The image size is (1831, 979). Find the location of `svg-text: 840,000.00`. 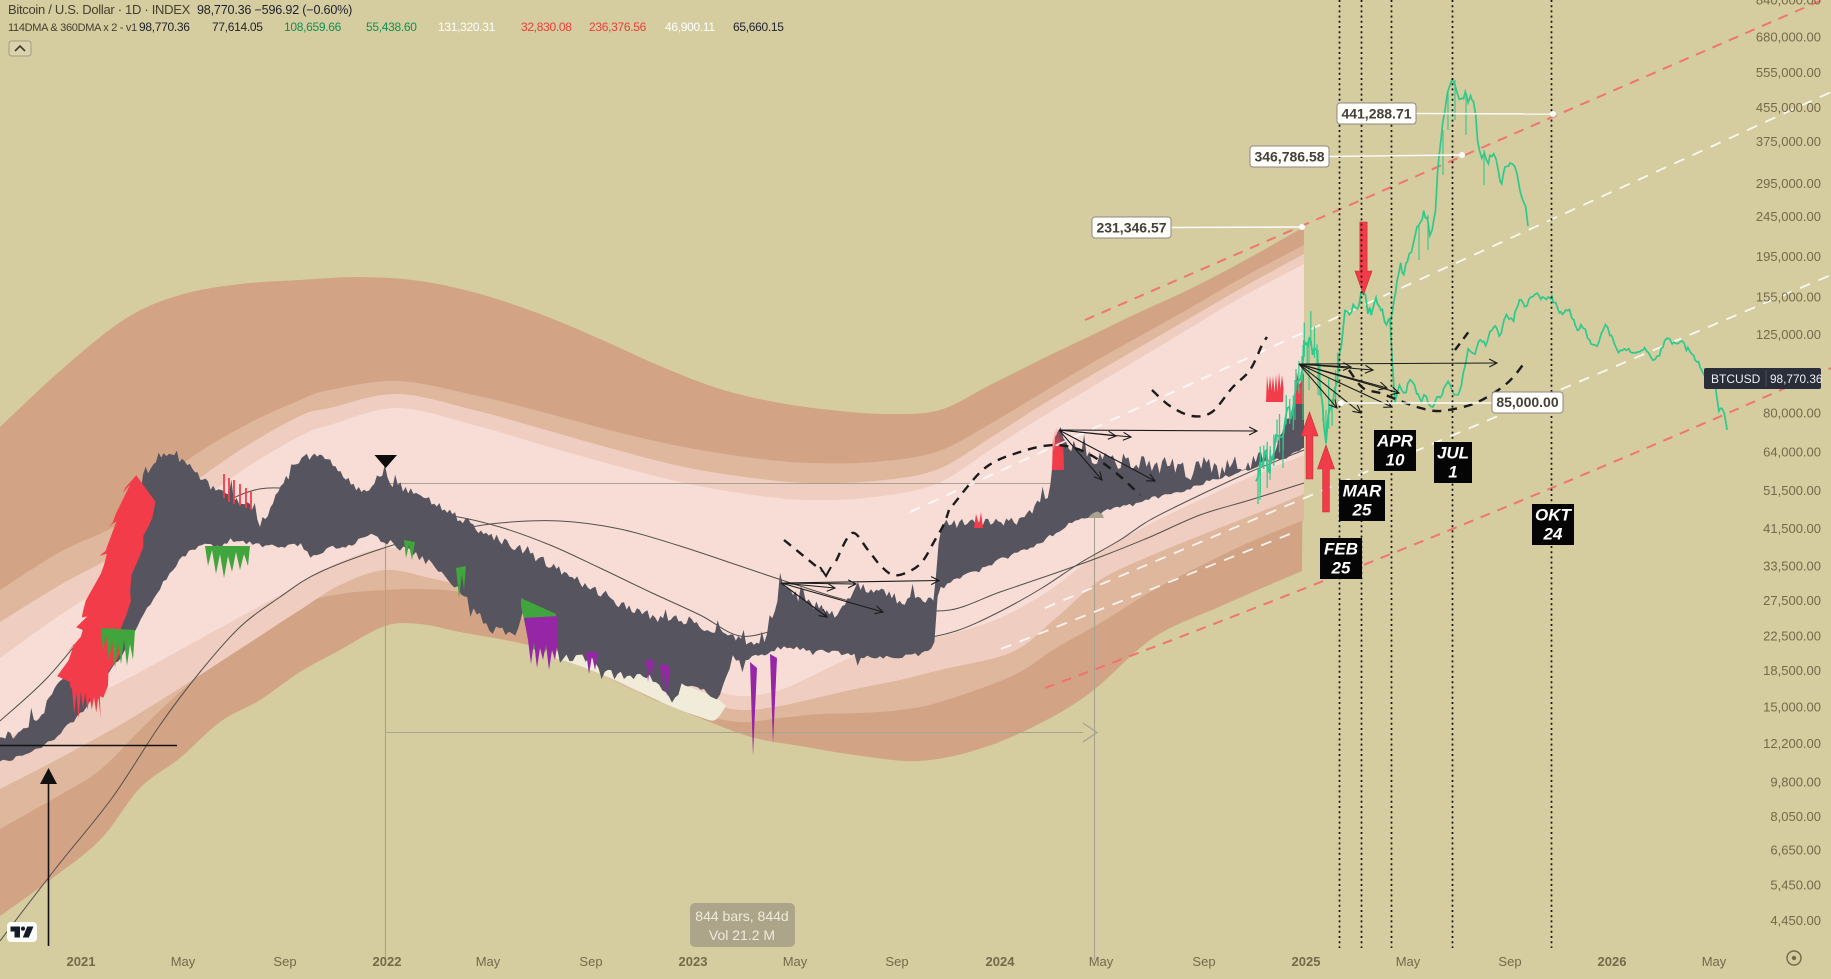

svg-text: 840,000.00 is located at coordinates (1788, 3).